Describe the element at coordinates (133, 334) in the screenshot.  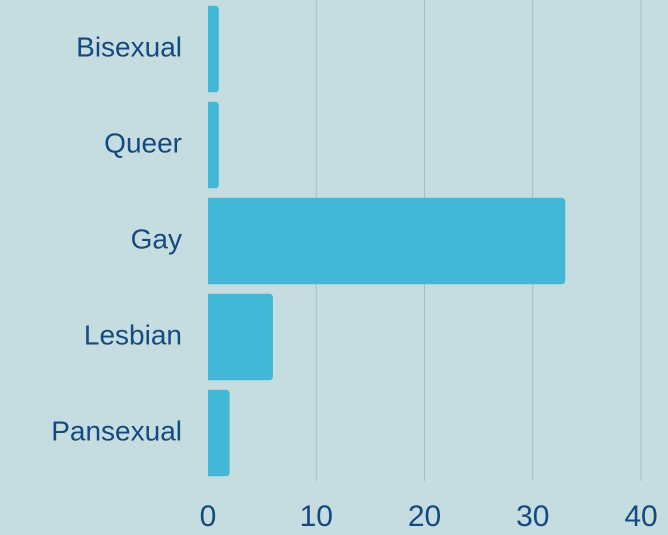
I see `y-tick-label: Lesbian` at that location.